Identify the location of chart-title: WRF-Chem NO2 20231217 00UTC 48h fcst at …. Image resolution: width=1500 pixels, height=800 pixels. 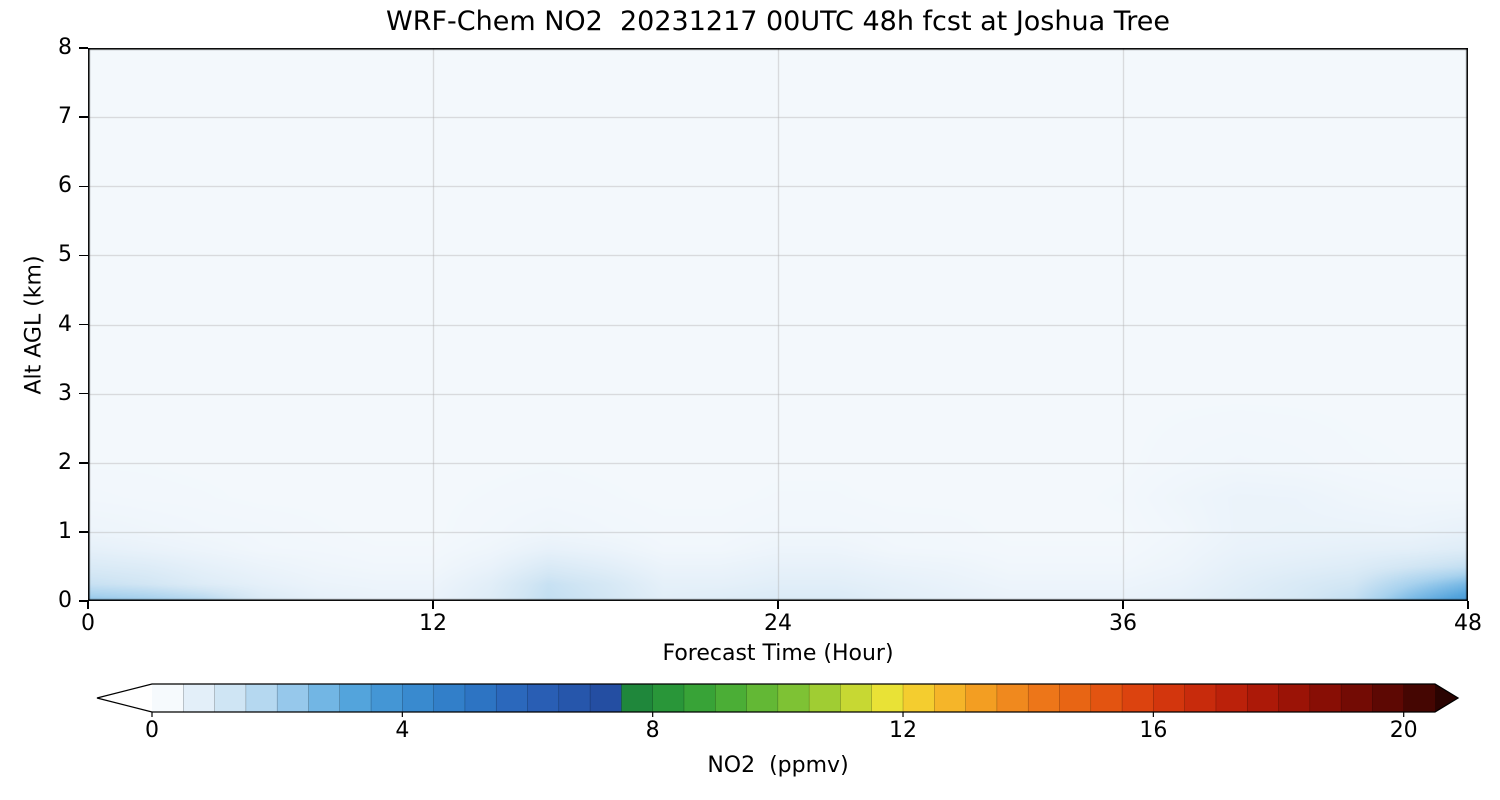
(778, 21).